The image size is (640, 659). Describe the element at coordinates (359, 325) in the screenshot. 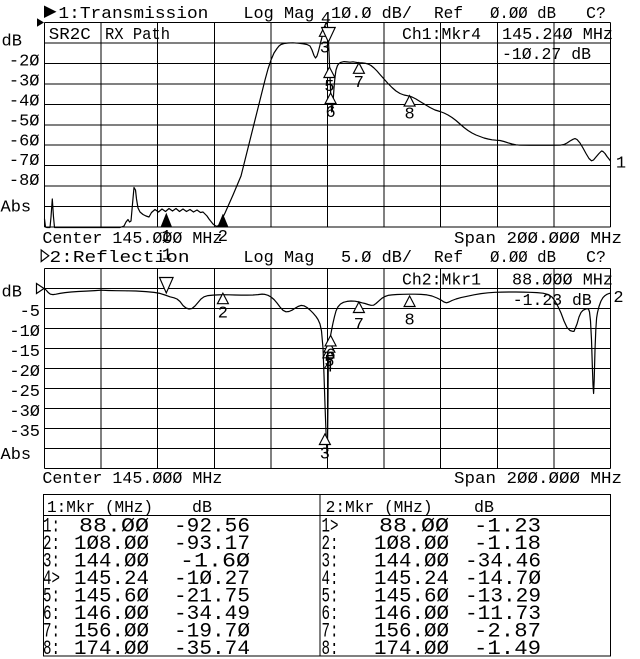

I see `svg-text: 7` at that location.